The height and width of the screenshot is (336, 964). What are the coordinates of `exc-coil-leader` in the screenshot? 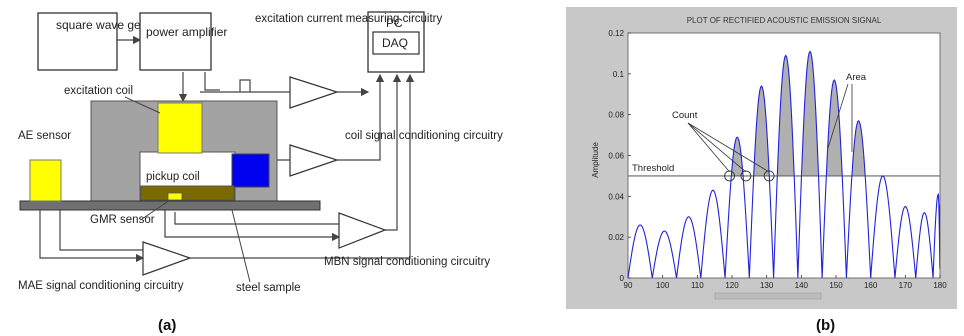 It's located at (142, 105).